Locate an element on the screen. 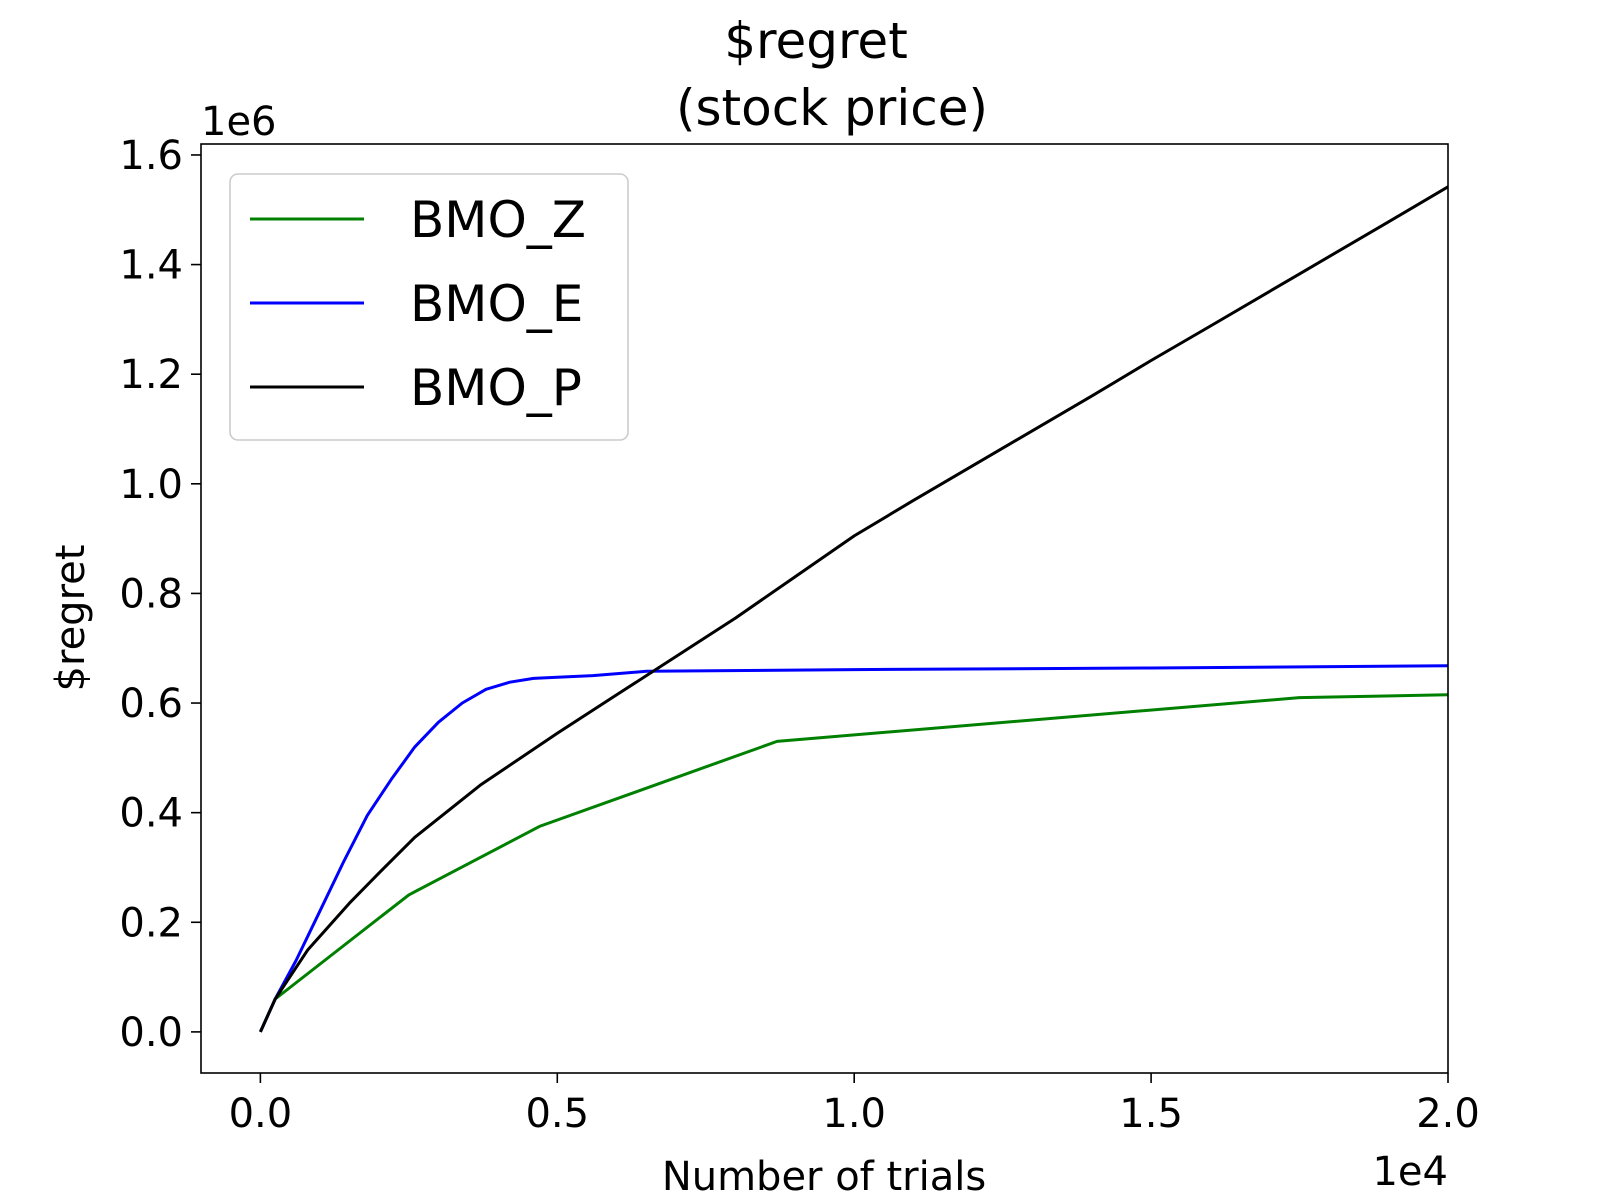 The height and width of the screenshot is (1200, 1600). x-tick-label: 0.0 is located at coordinates (261, 1114).